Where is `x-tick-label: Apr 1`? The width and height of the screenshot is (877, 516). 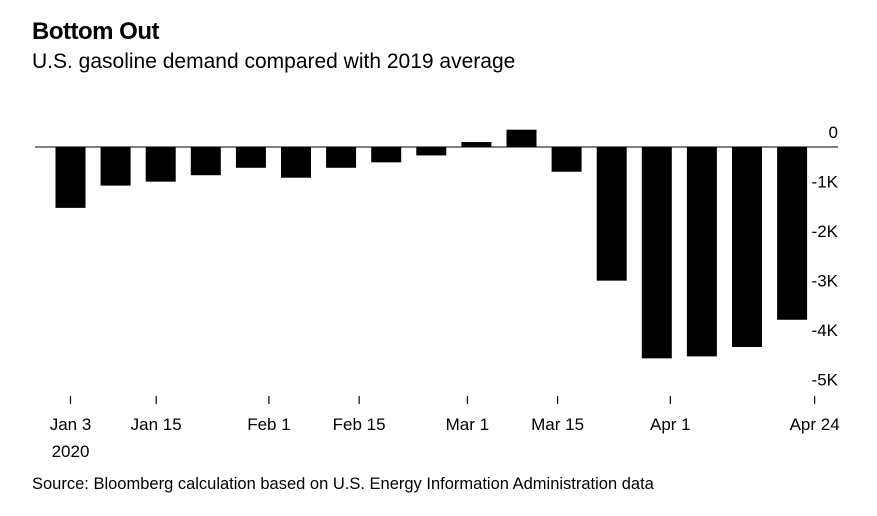 x-tick-label: Apr 1 is located at coordinates (670, 424).